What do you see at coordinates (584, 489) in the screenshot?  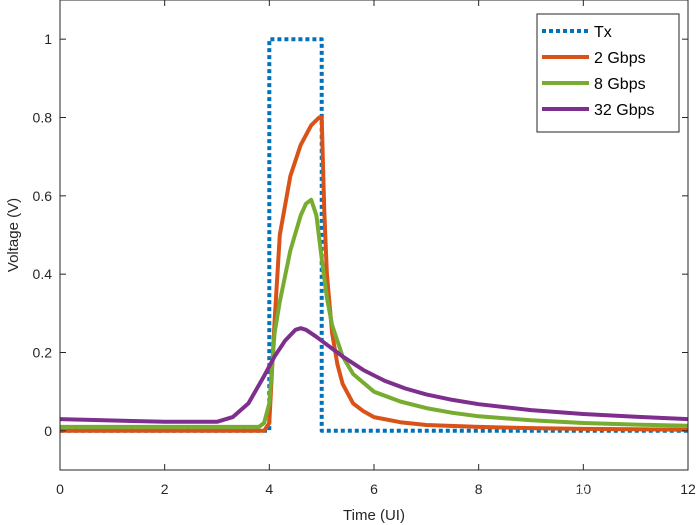 I see `x-tick-label: 10` at bounding box center [584, 489].